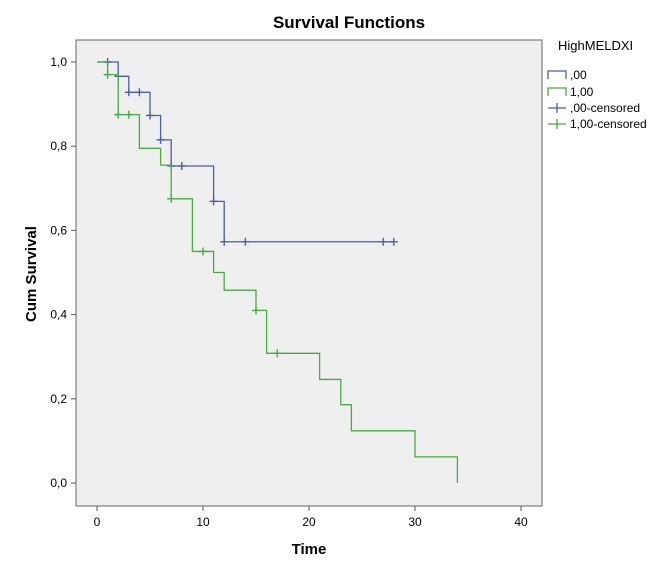 This screenshot has width=668, height=569. I want to click on y-tick-label: 0,8, so click(58, 146).